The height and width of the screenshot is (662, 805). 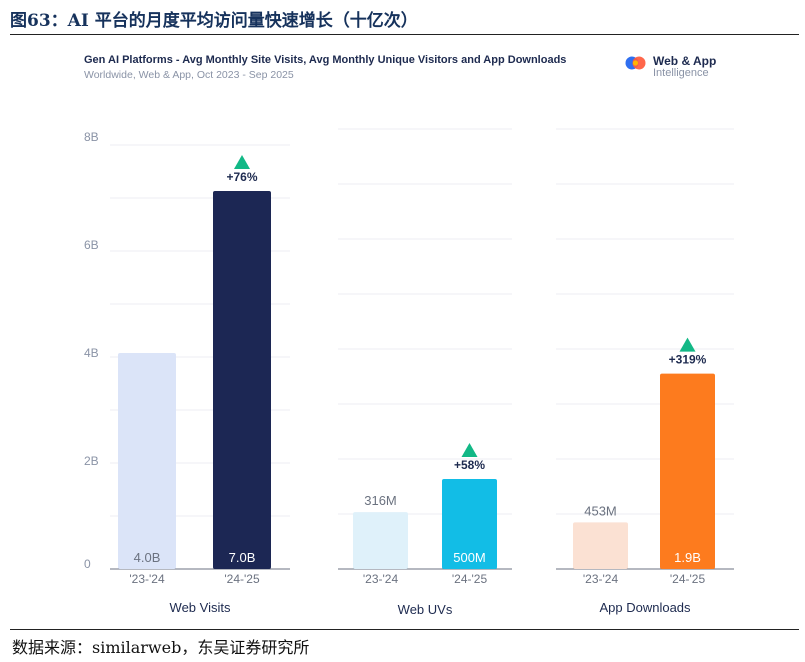 I want to click on y-tick-label: 2B, so click(x=91, y=461).